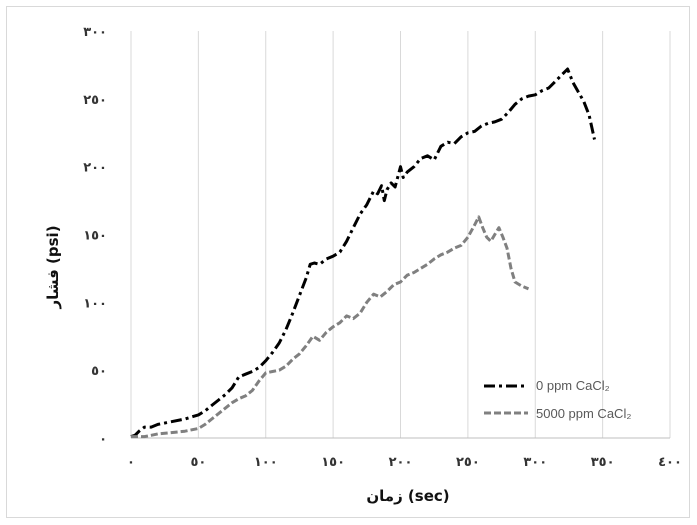  I want to click on x-tick-label: ٢٠٠, so click(401, 462).